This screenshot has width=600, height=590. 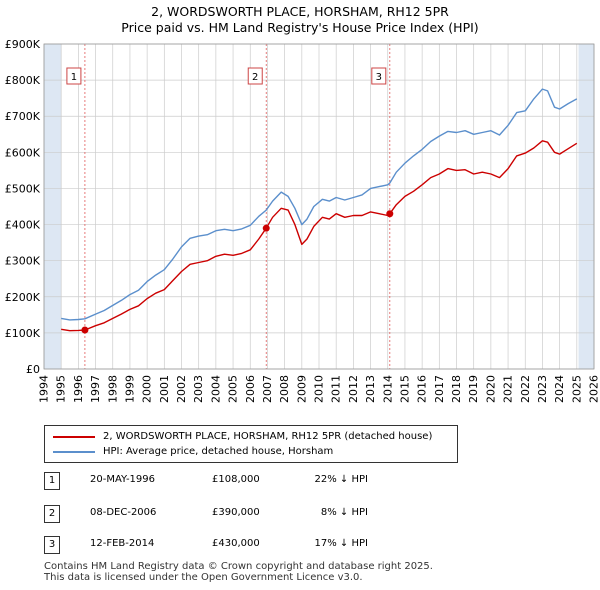 What do you see at coordinates (147, 389) in the screenshot?
I see `x-tick-label: 2000` at bounding box center [147, 389].